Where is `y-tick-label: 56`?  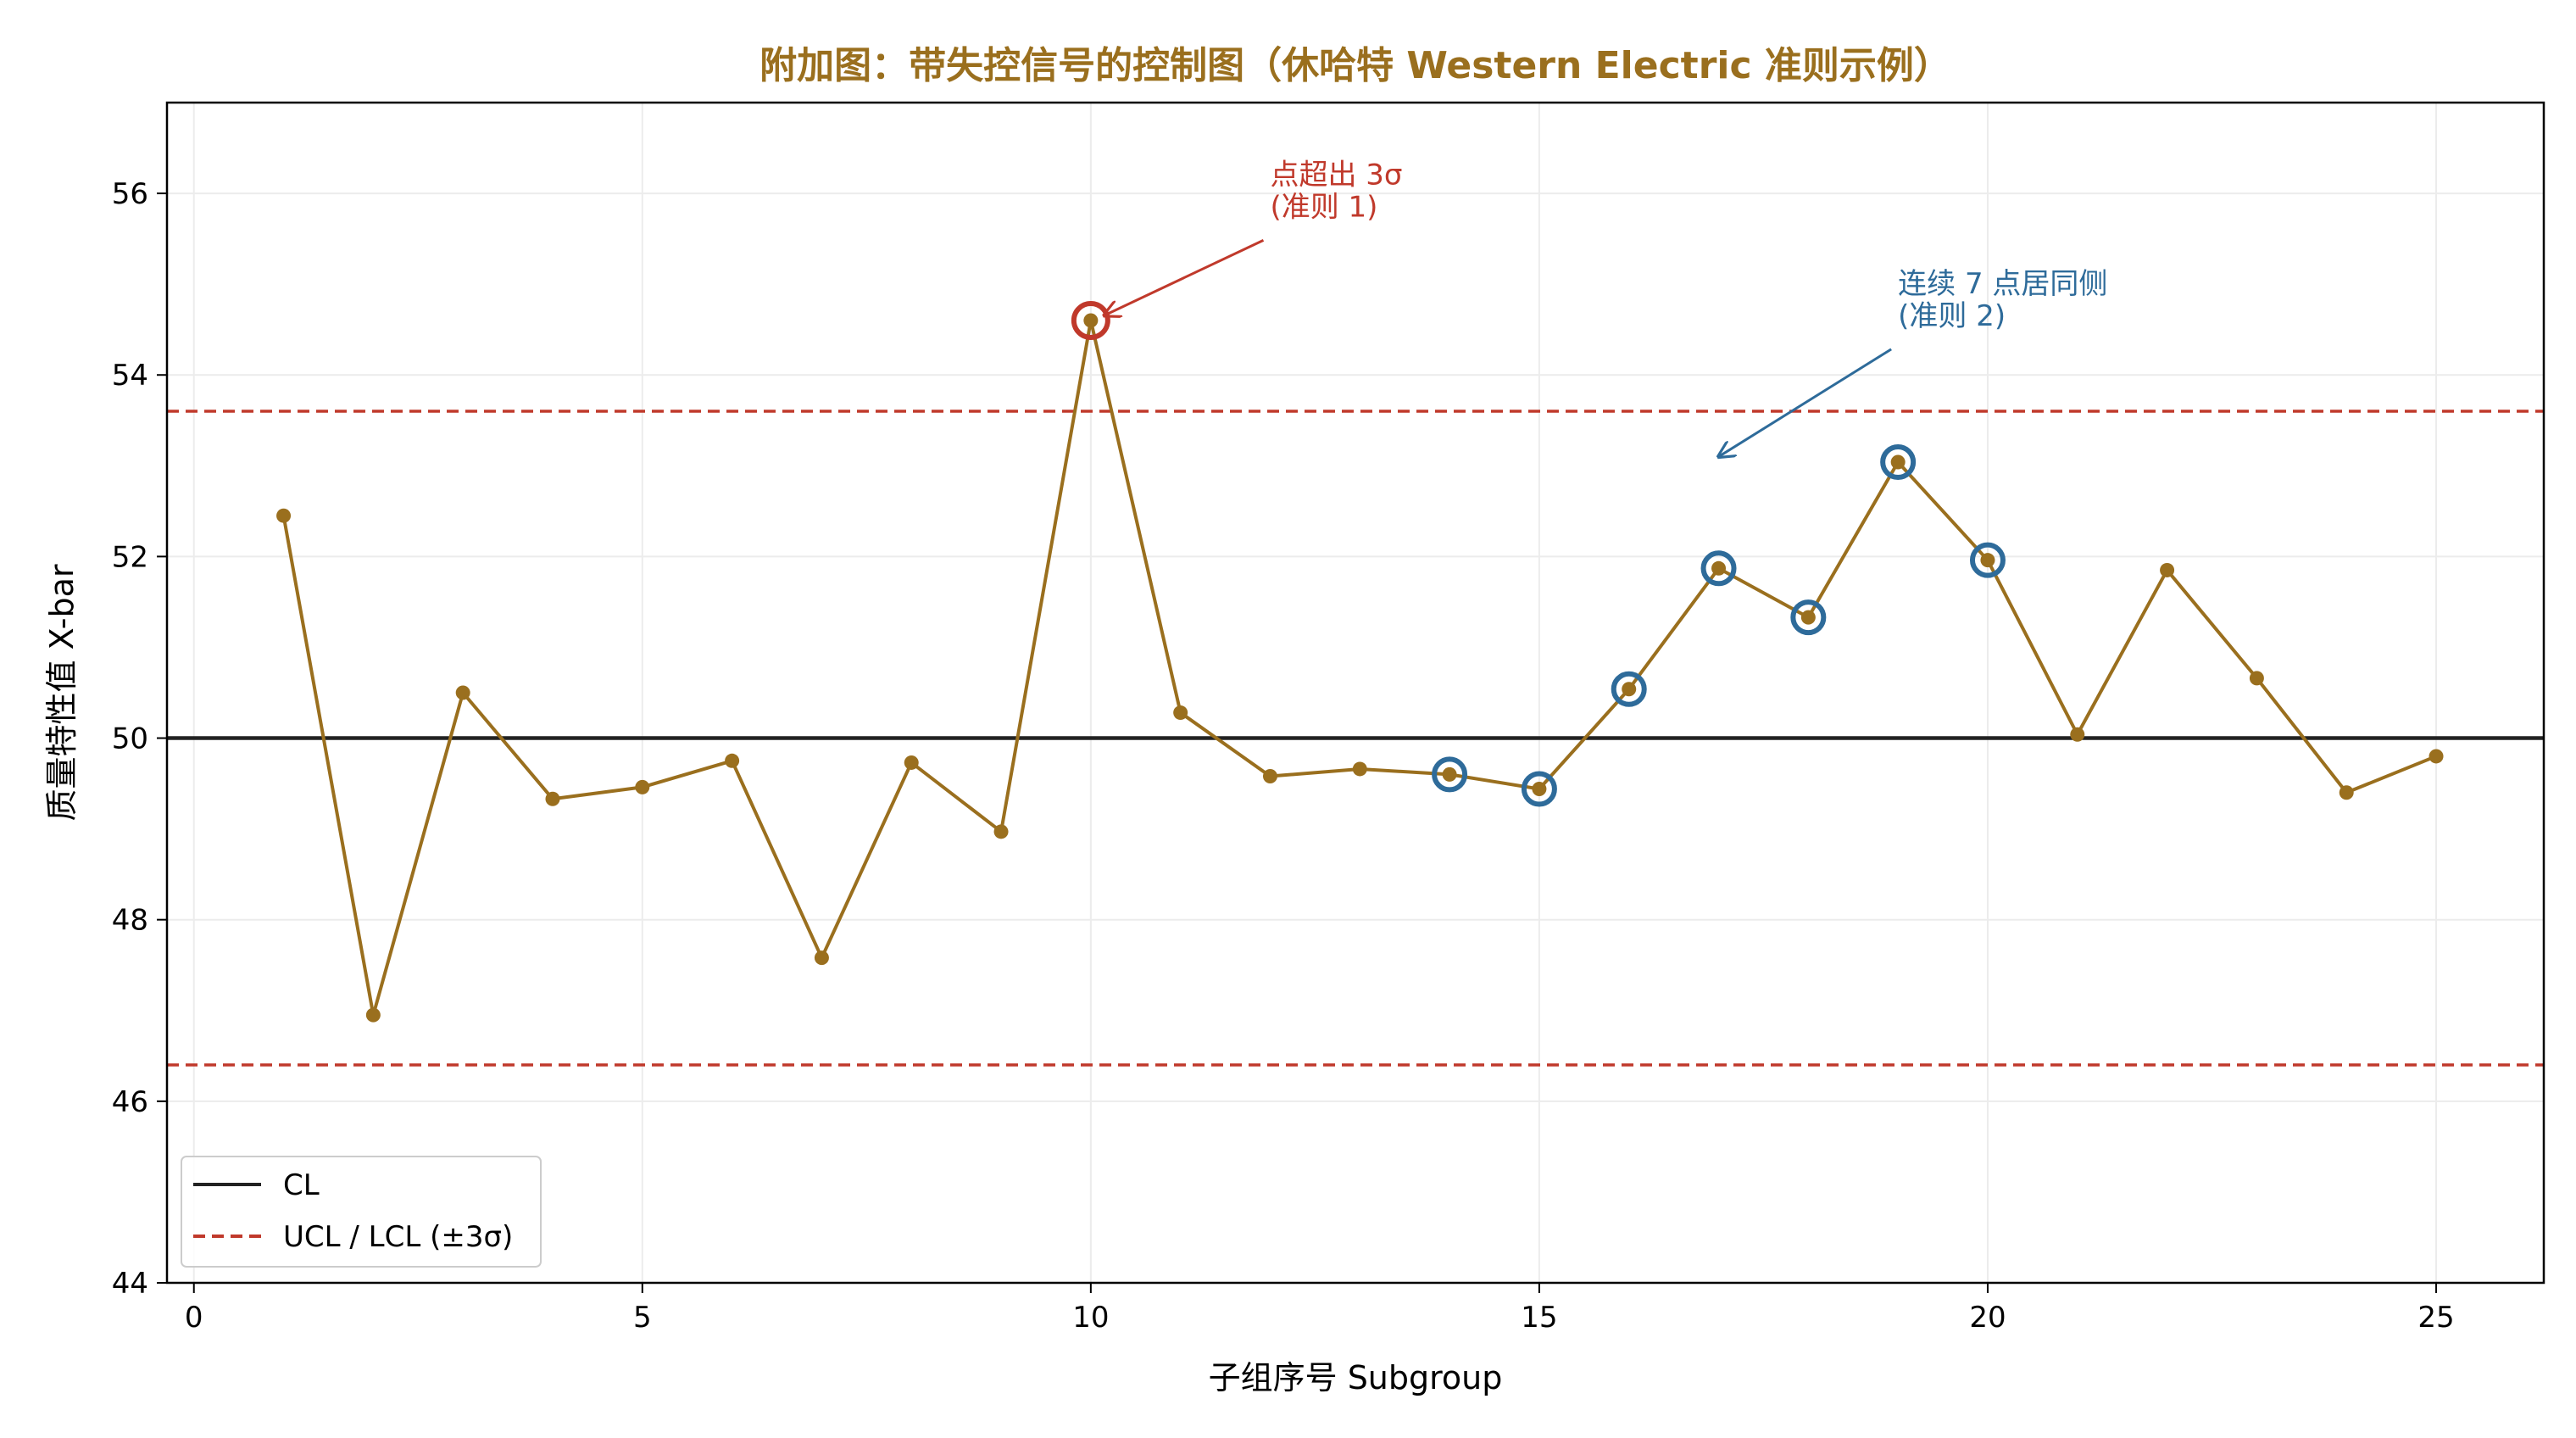 y-tick-label: 56 is located at coordinates (130, 194).